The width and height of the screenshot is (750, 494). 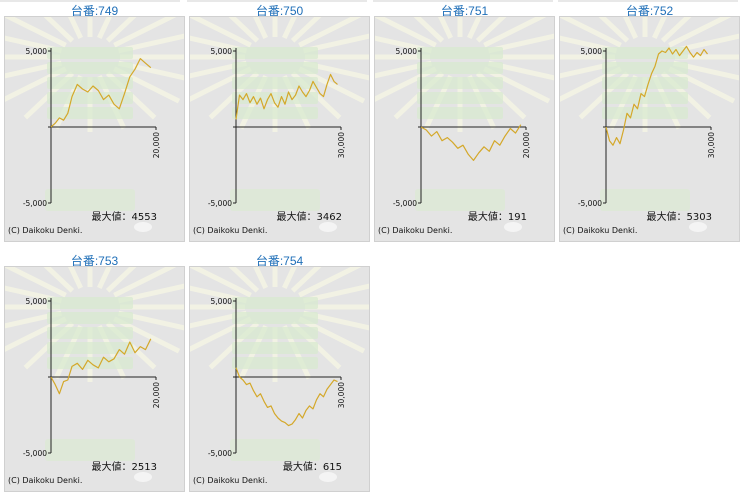 I want to click on max-value-number: 3462, so click(x=329, y=217).